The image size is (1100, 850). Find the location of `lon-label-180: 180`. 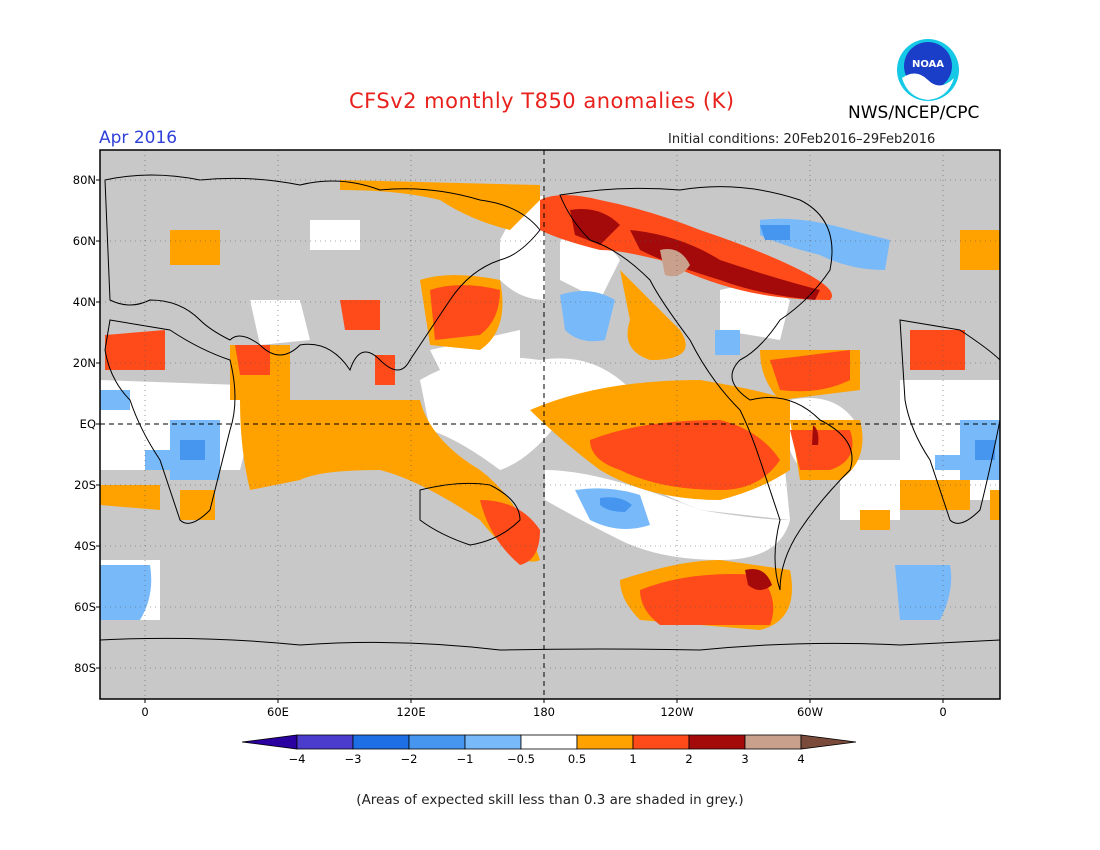

lon-label-180: 180 is located at coordinates (544, 712).